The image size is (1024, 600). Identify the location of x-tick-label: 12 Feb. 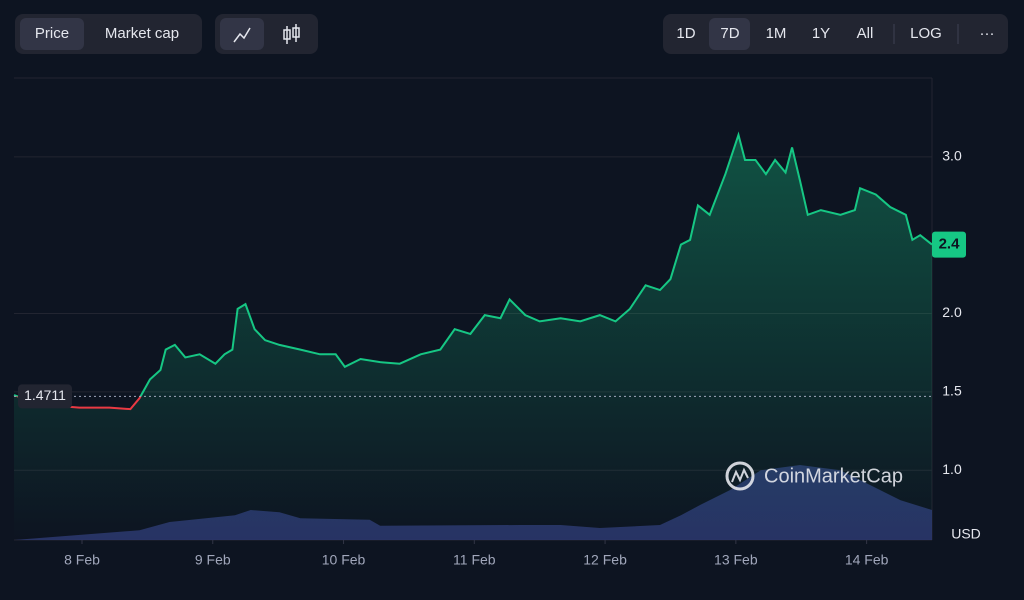
(605, 560).